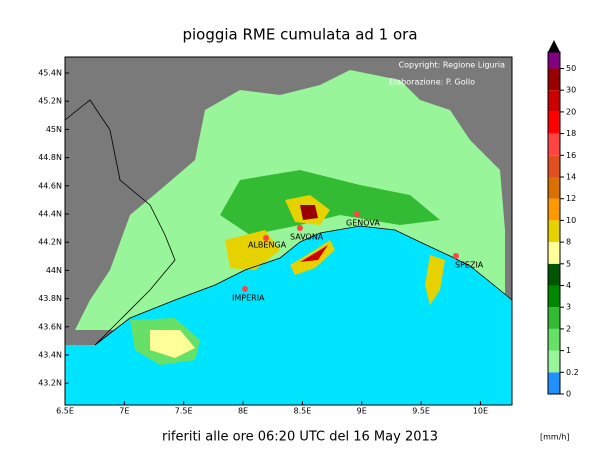  What do you see at coordinates (432, 82) in the screenshot?
I see `elaboration: Elaborazione: P. Gollo` at bounding box center [432, 82].